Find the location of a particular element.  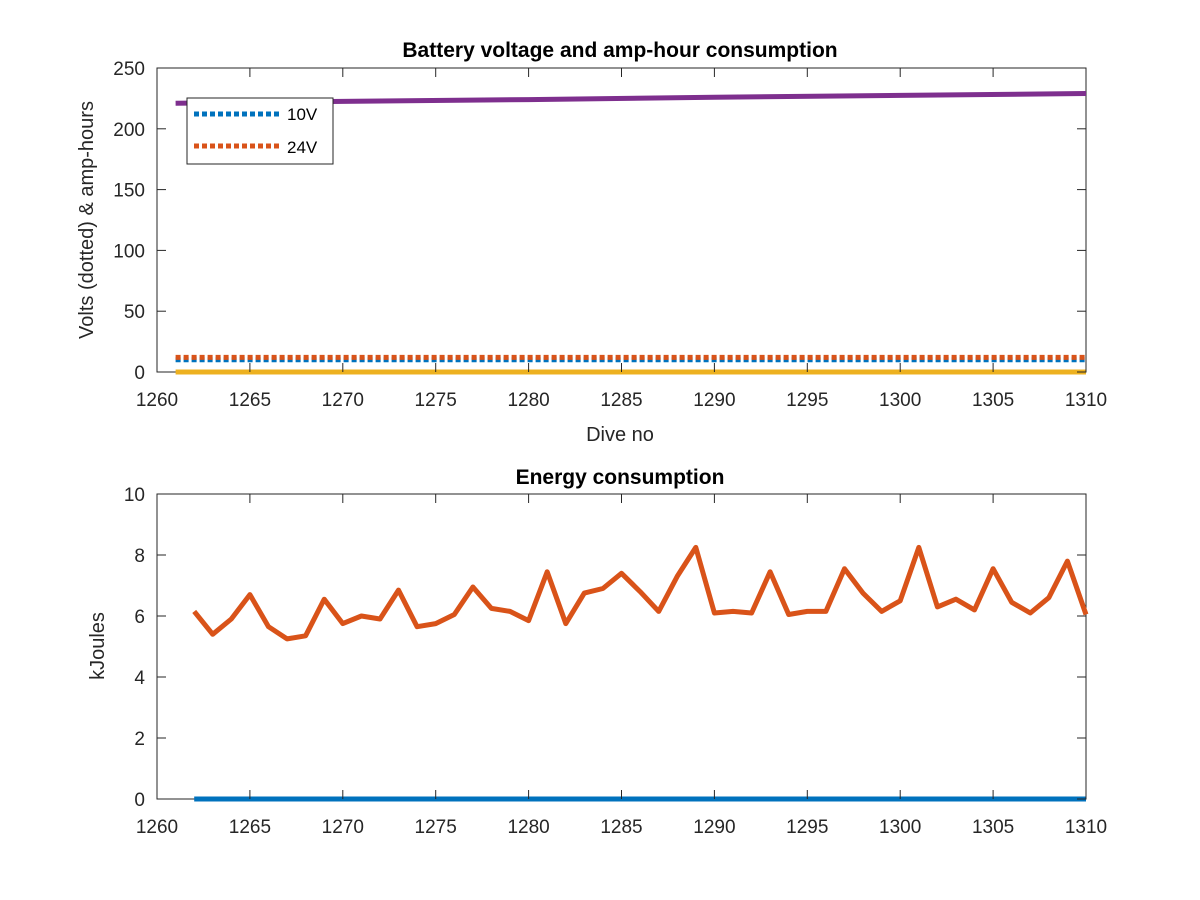

y-tick-label: 6 is located at coordinates (139, 617).